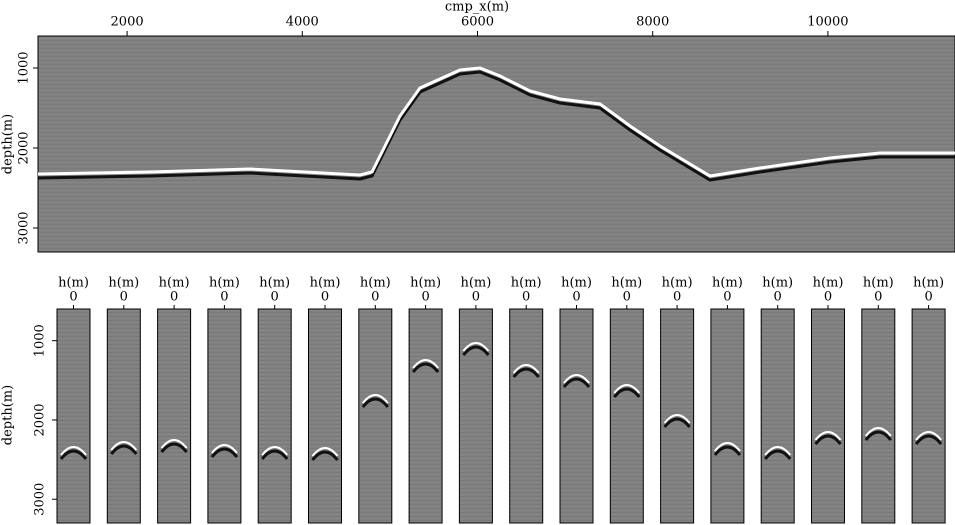 This screenshot has height=525, width=955. Describe the element at coordinates (827, 22) in the screenshot. I see `x-tick-label: 10000` at that location.